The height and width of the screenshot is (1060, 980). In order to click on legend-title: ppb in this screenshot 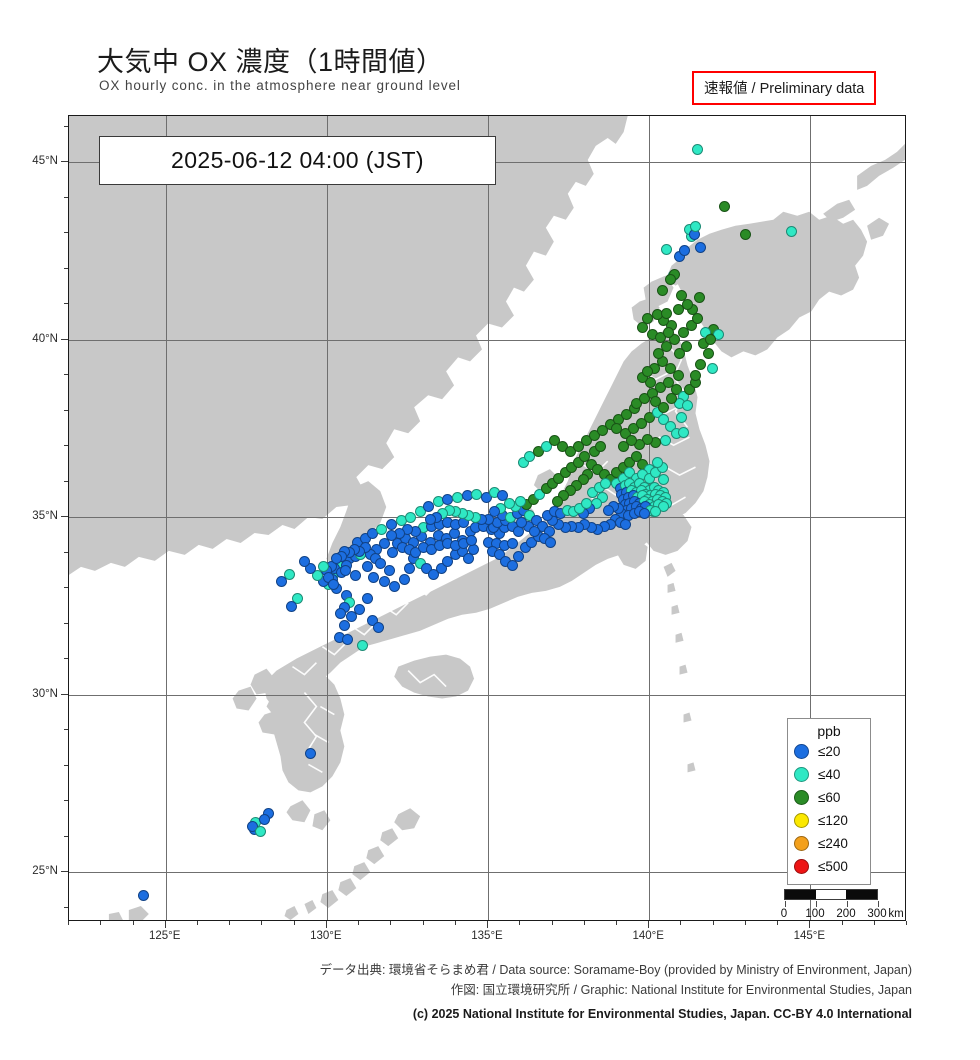, I will do `click(829, 731)`.